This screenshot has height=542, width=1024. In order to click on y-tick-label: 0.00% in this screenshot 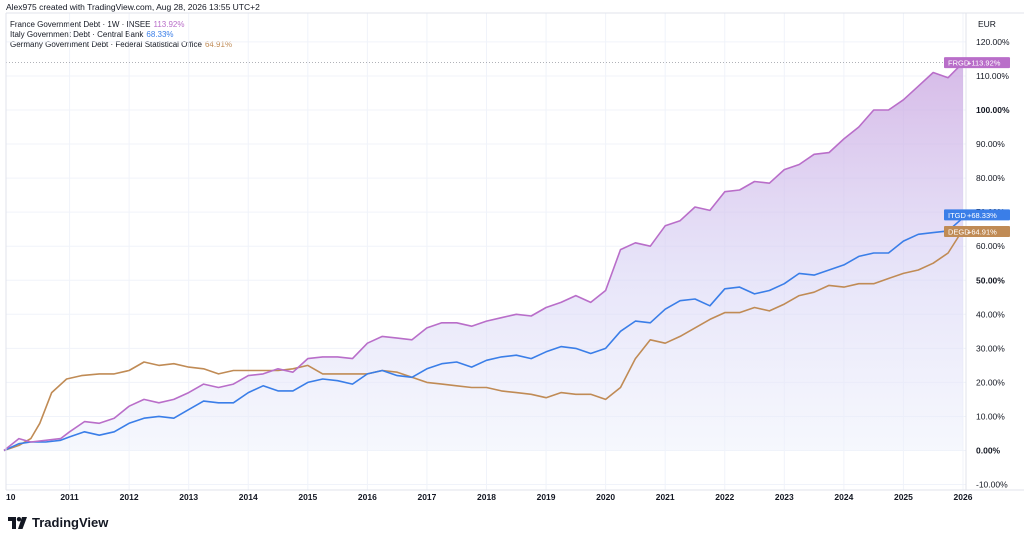, I will do `click(988, 451)`.